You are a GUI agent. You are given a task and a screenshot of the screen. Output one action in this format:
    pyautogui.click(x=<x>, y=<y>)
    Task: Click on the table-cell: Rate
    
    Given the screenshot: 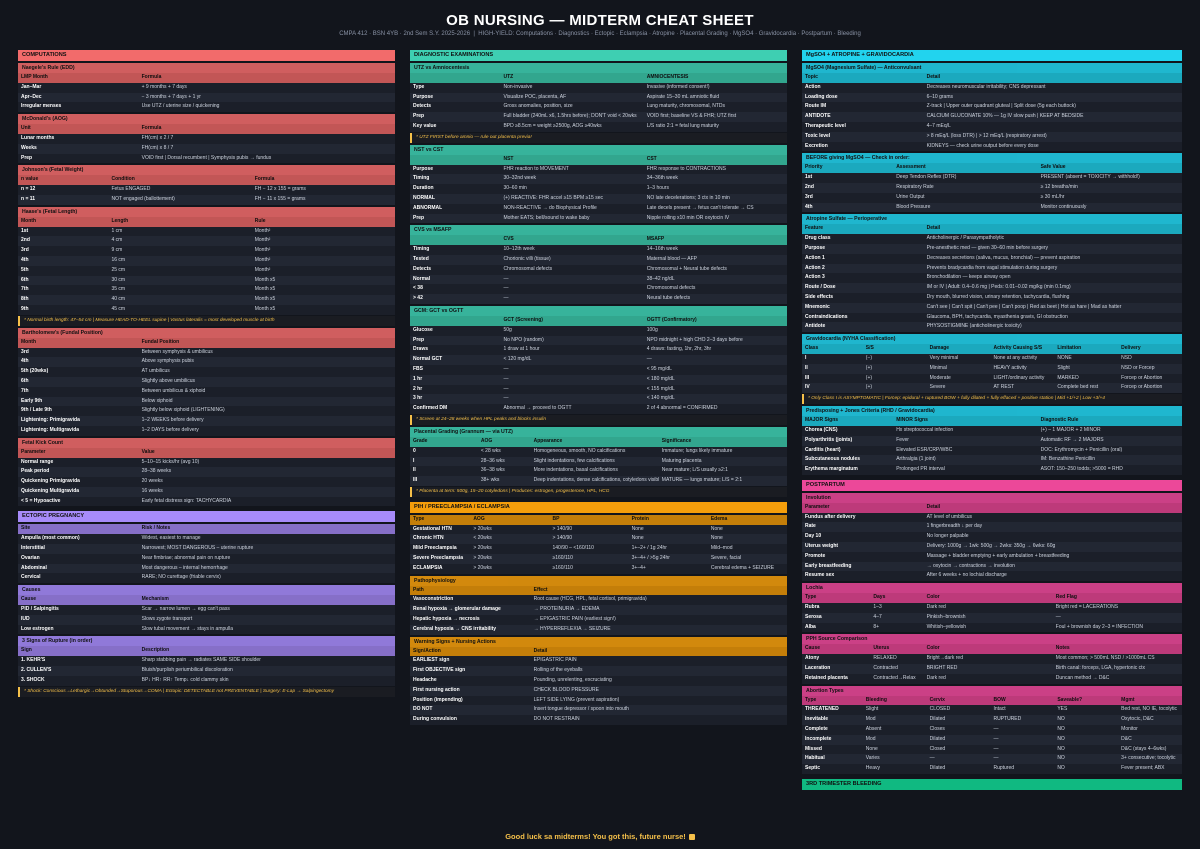 What is the action you would take?
    pyautogui.click(x=863, y=527)
    